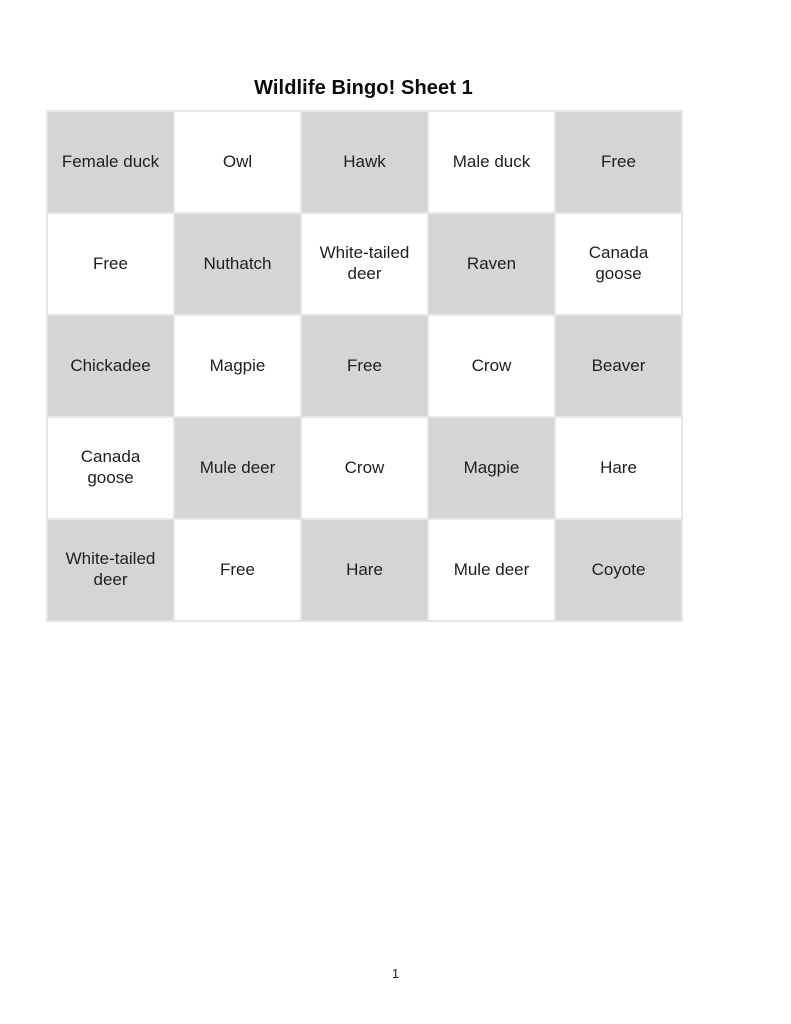  What do you see at coordinates (618, 366) in the screenshot?
I see `bingo-cell-r3-c5: Beaver` at bounding box center [618, 366].